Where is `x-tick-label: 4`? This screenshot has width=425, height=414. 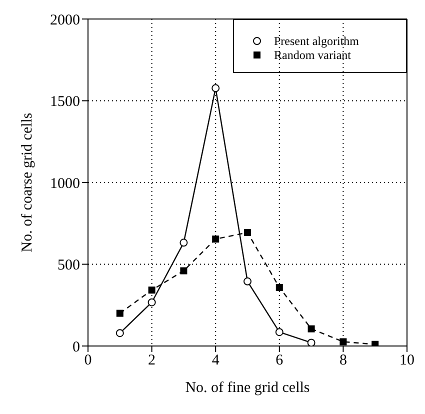
x-tick-label: 4 is located at coordinates (216, 360).